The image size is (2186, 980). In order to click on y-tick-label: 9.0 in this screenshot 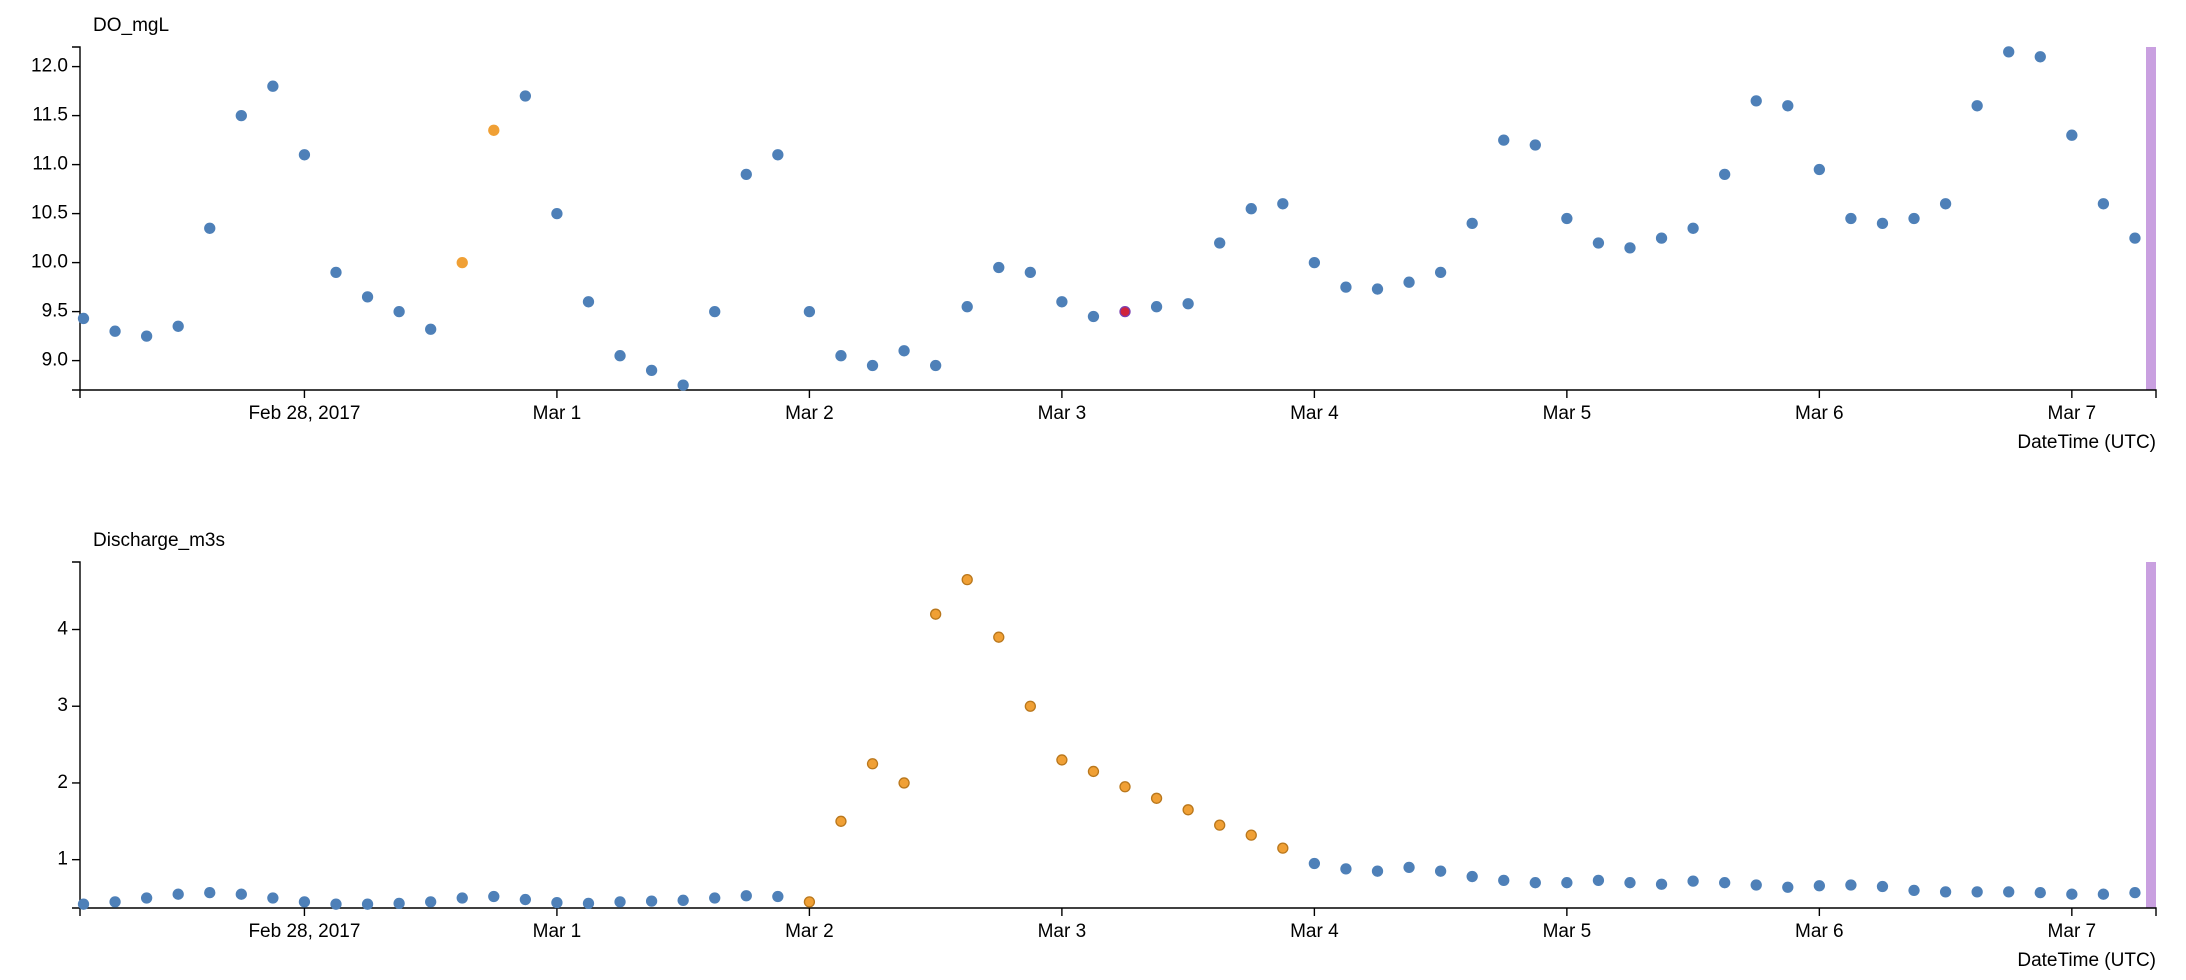, I will do `click(55, 360)`.